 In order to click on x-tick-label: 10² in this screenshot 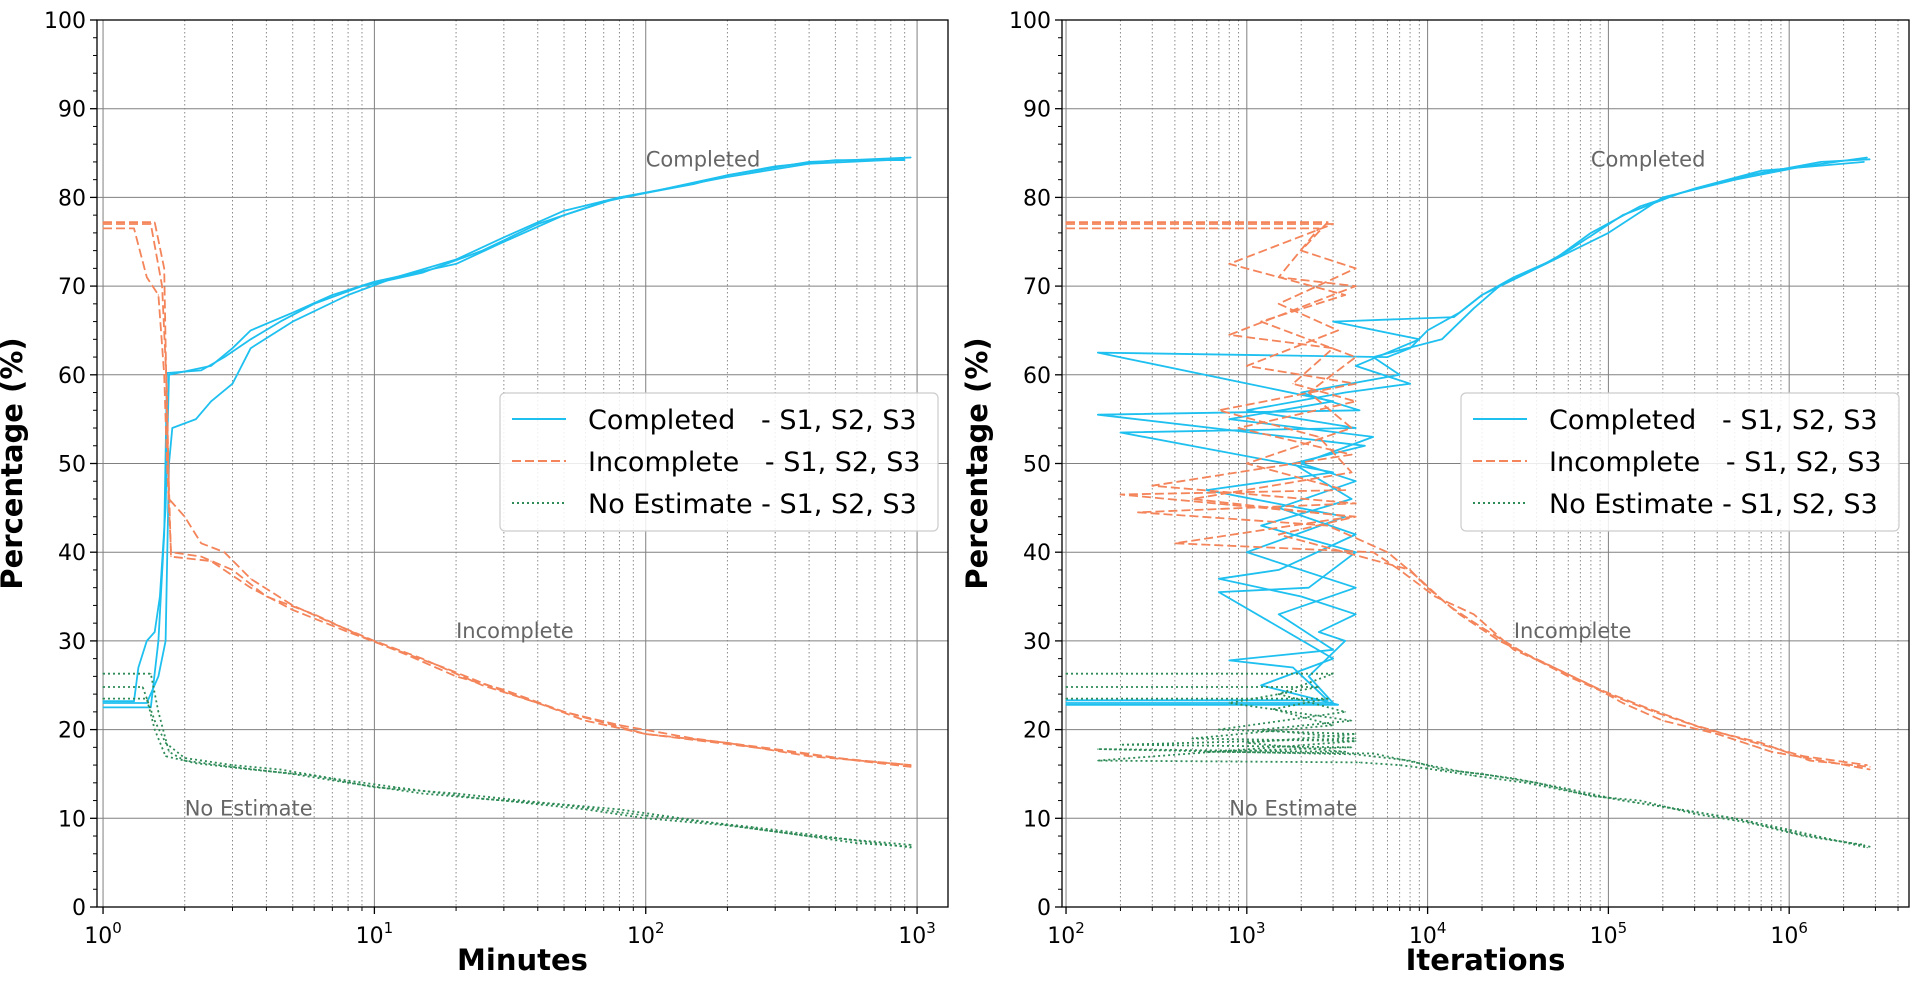, I will do `click(1066, 934)`.